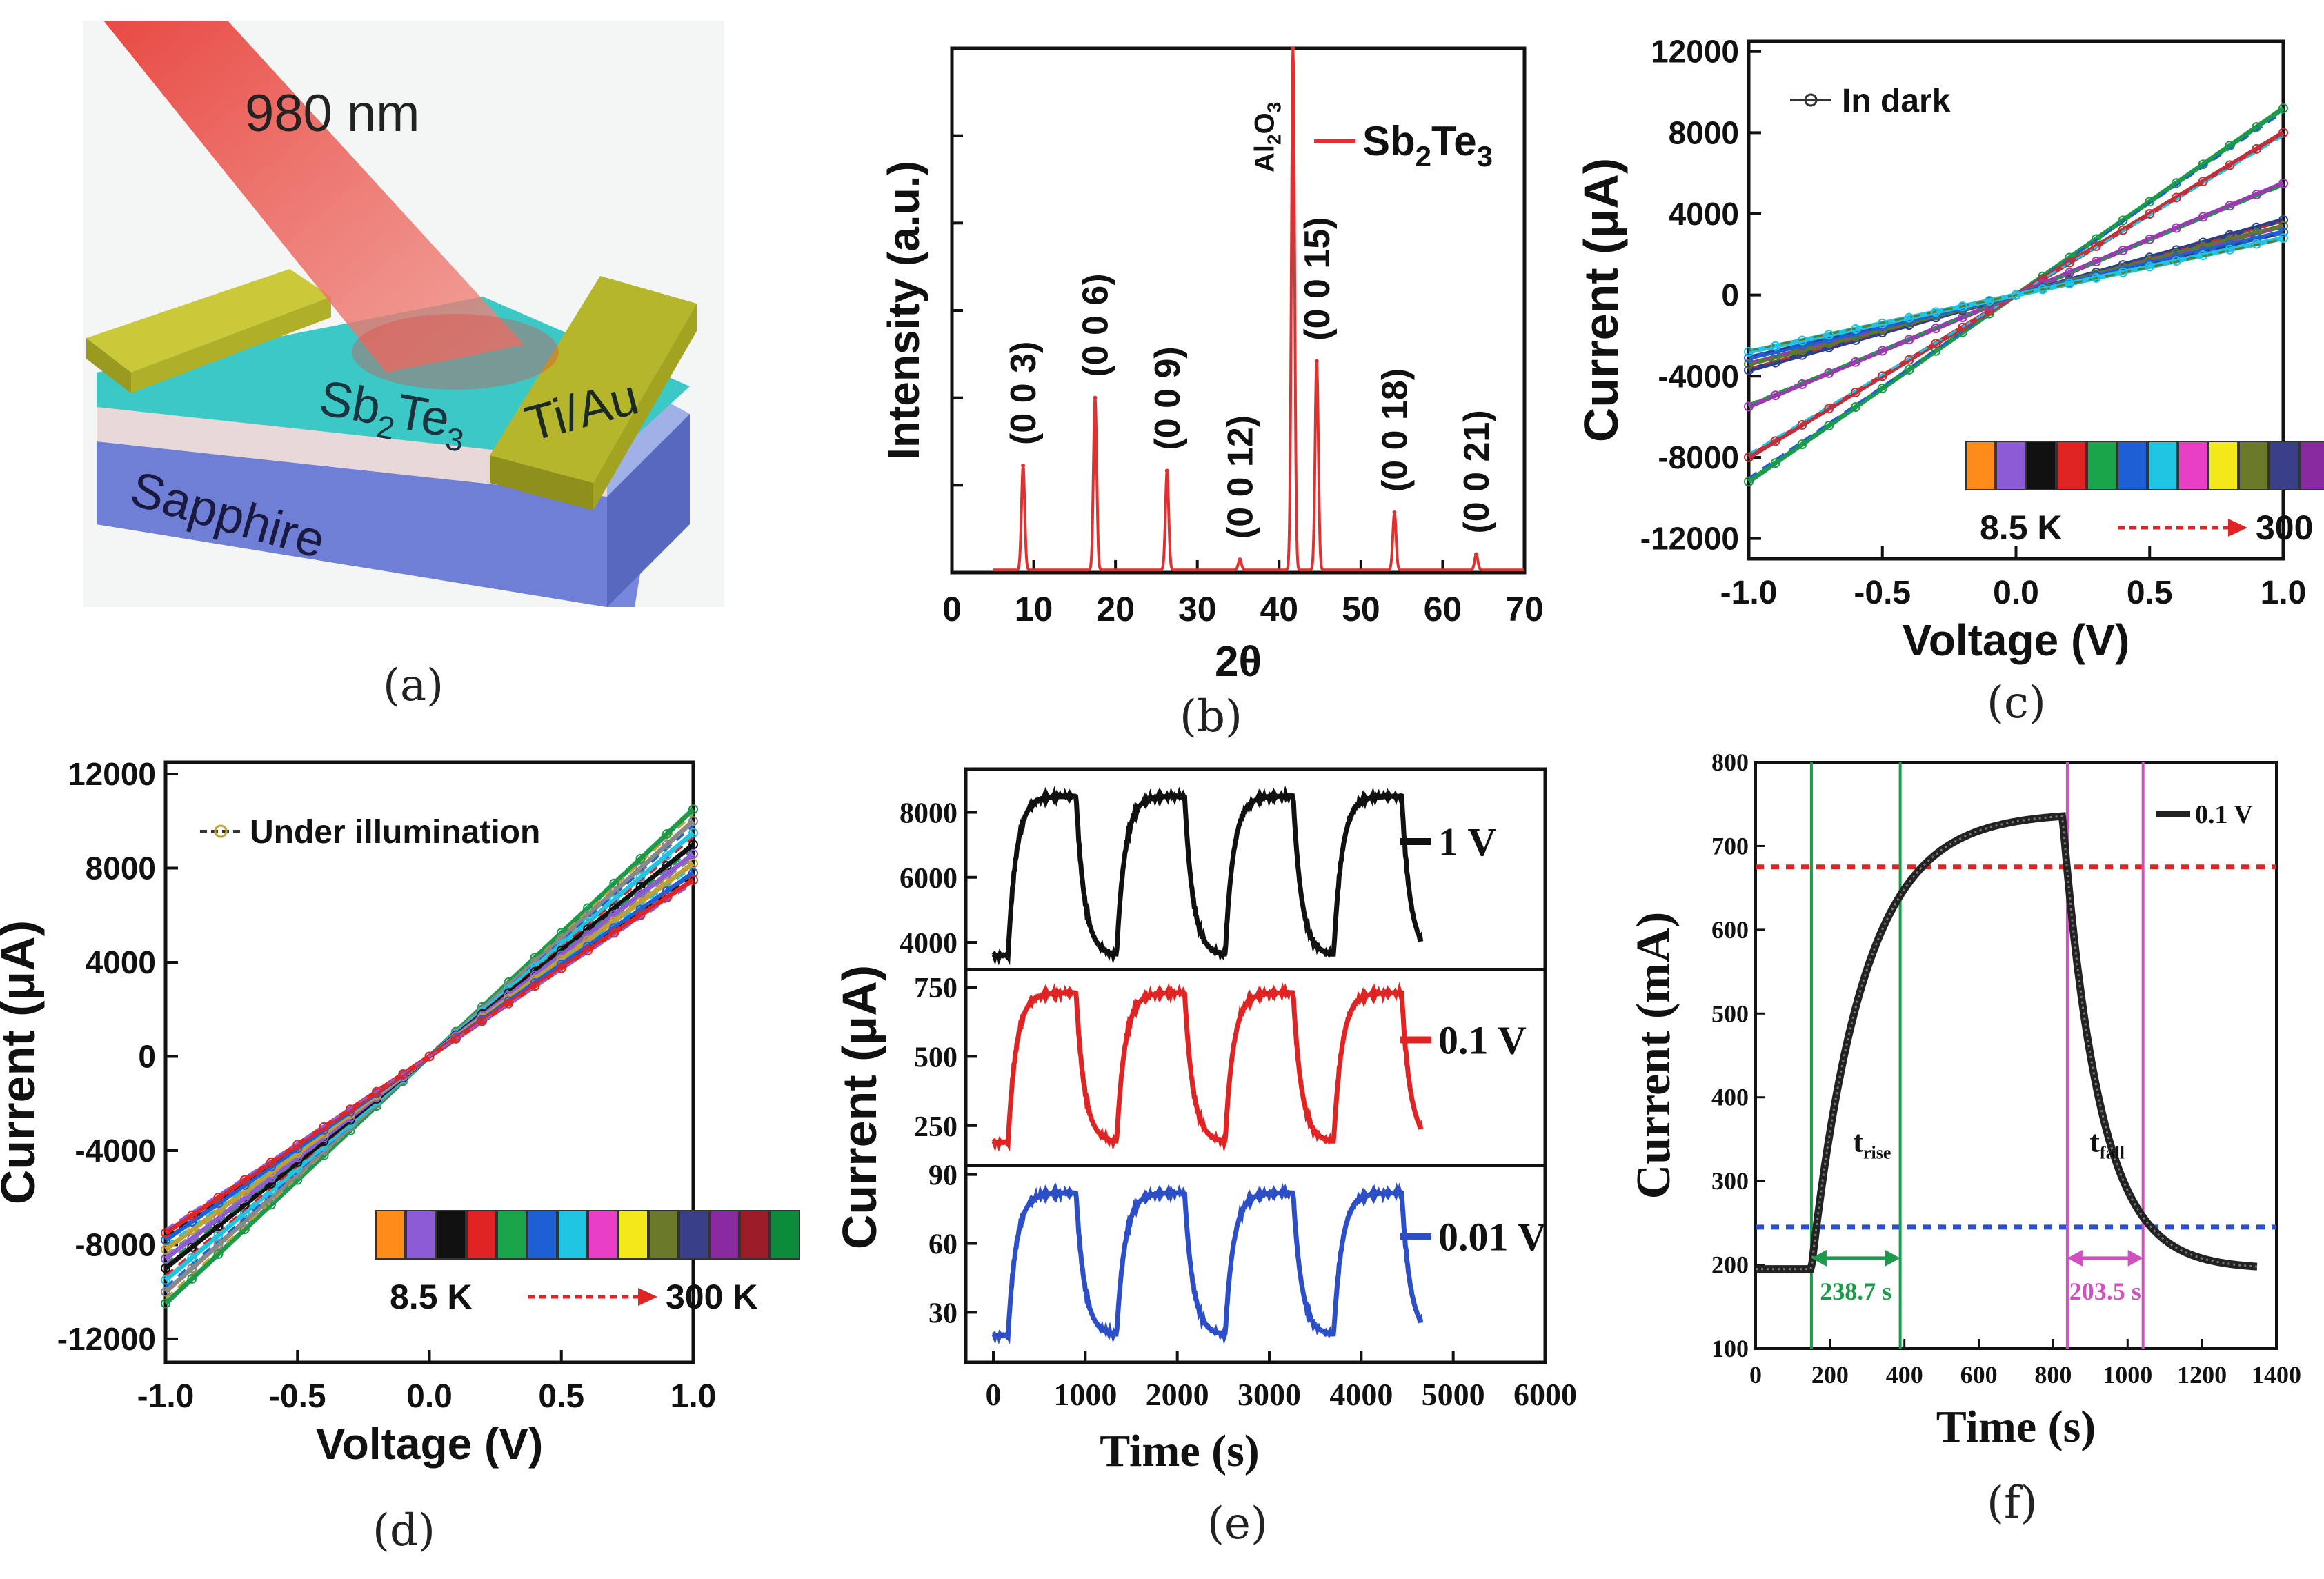  I want to click on panel-label-a: (a), so click(413, 685).